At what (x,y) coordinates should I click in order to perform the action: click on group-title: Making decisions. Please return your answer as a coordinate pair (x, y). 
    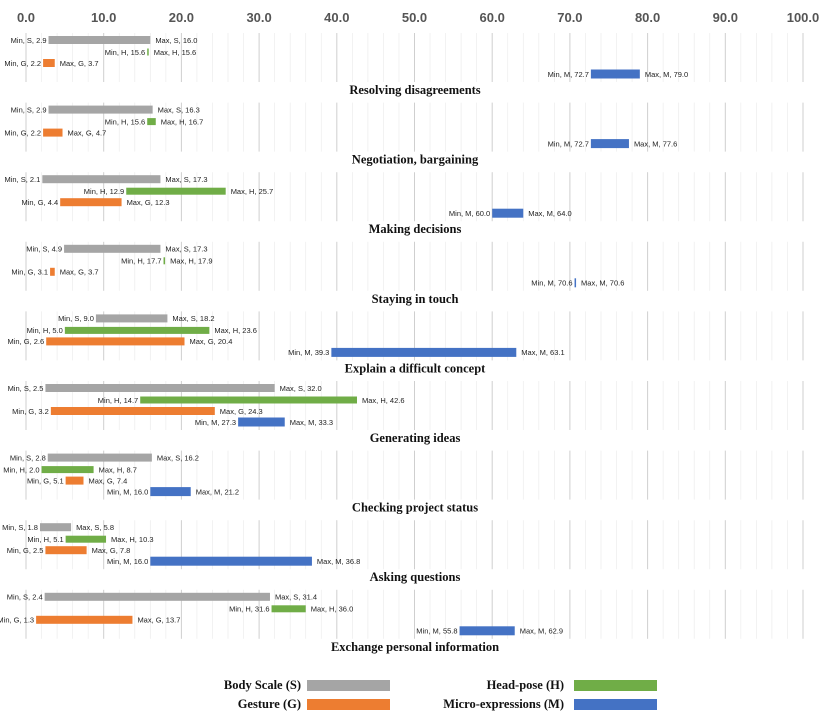
    Looking at the image, I should click on (415, 229).